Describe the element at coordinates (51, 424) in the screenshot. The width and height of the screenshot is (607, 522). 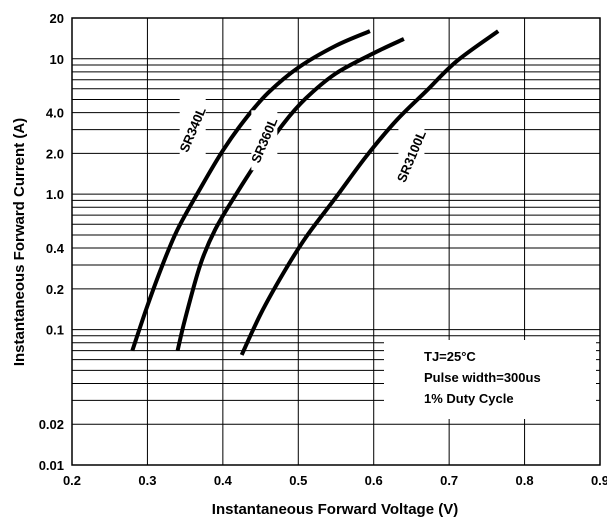
I see `y-tick-label: 0.02` at that location.